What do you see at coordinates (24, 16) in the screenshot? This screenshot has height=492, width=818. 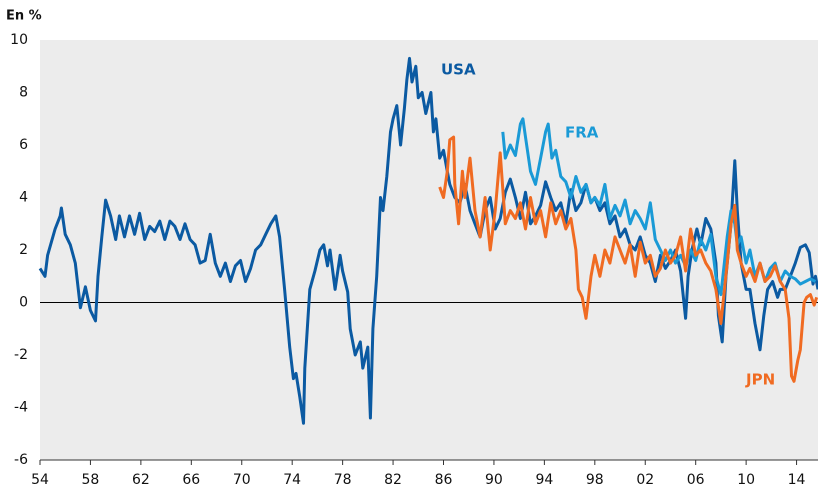 I see `chart-title: En %` at bounding box center [24, 16].